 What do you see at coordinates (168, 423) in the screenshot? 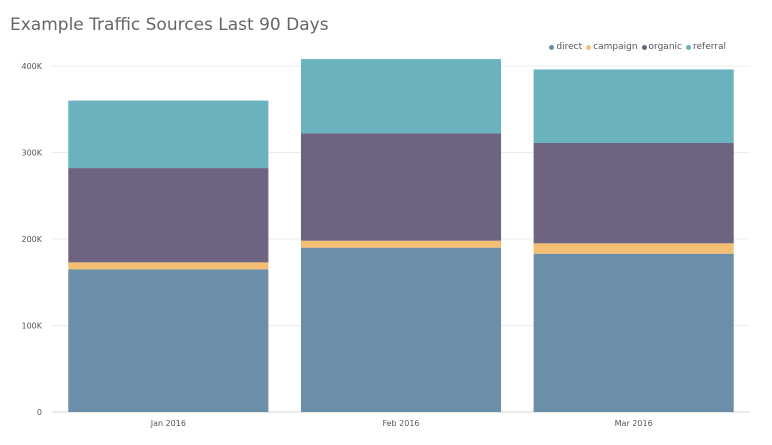
I see `x-tick-label: Jan 2016` at bounding box center [168, 423].